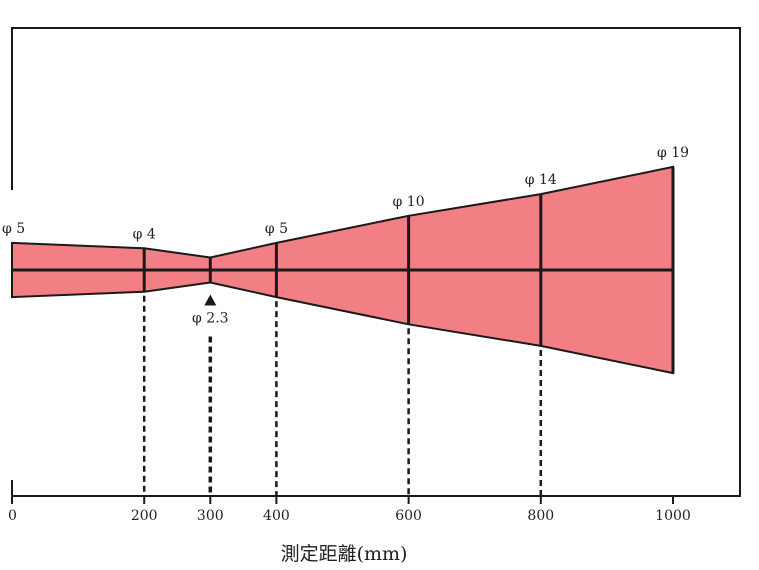 The height and width of the screenshot is (570, 759). Describe the element at coordinates (541, 180) in the screenshot. I see `diameter-label: φ 14` at that location.